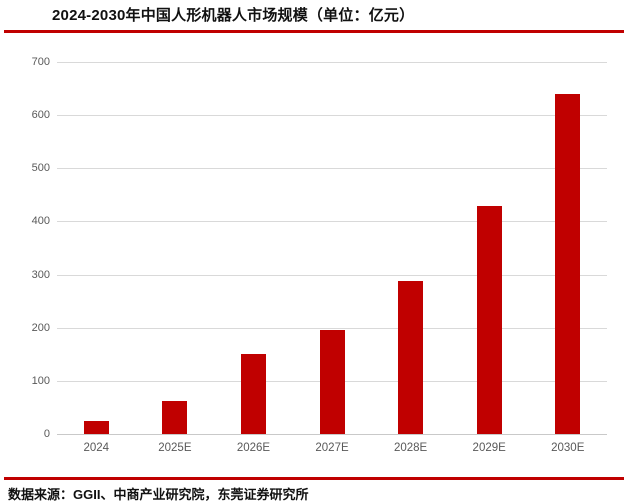  What do you see at coordinates (40, 380) in the screenshot?
I see `y-tick-label: 100` at bounding box center [40, 380].